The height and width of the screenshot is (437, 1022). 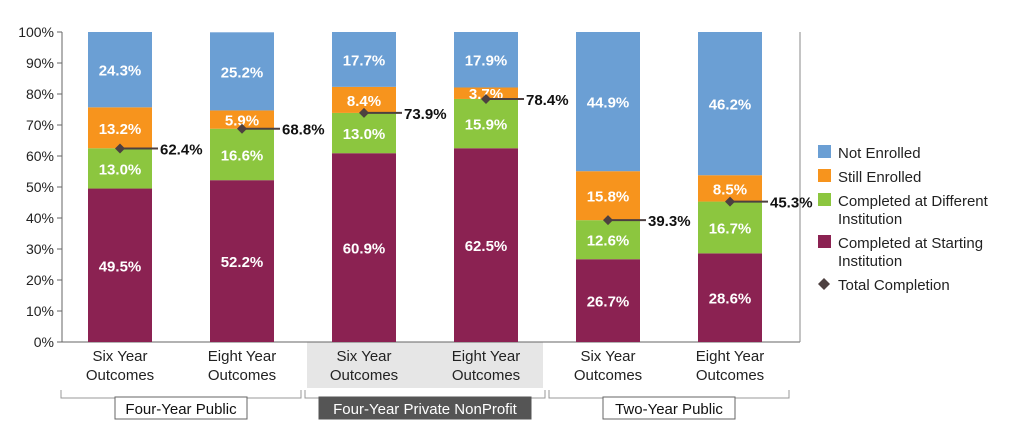 What do you see at coordinates (36, 32) in the screenshot?
I see `y-tick-label: 100%` at bounding box center [36, 32].